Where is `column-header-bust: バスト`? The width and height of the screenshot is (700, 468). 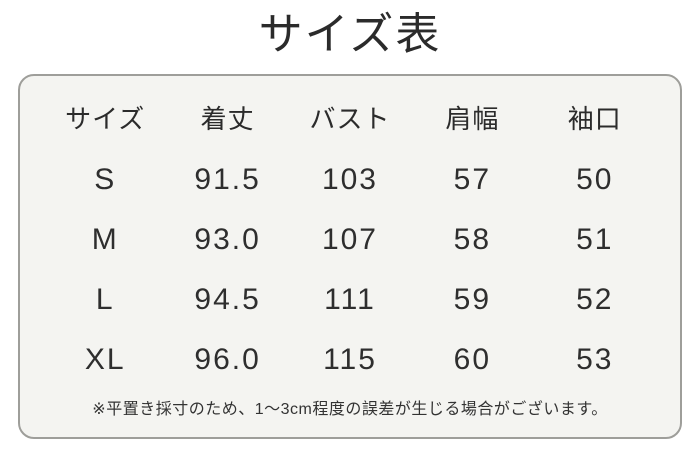 column-header-bust: バスト is located at coordinates (350, 118).